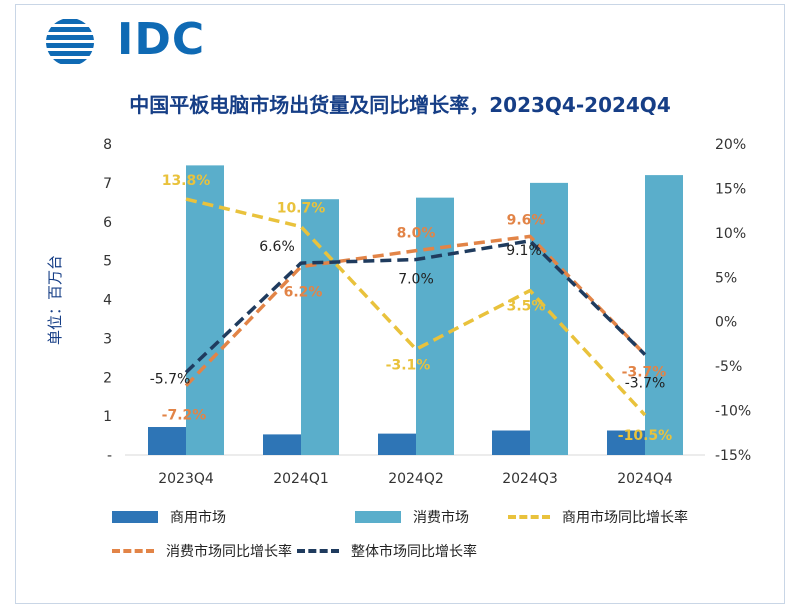  What do you see at coordinates (416, 479) in the screenshot?
I see `x-tick-label: 2024Q2` at bounding box center [416, 479].